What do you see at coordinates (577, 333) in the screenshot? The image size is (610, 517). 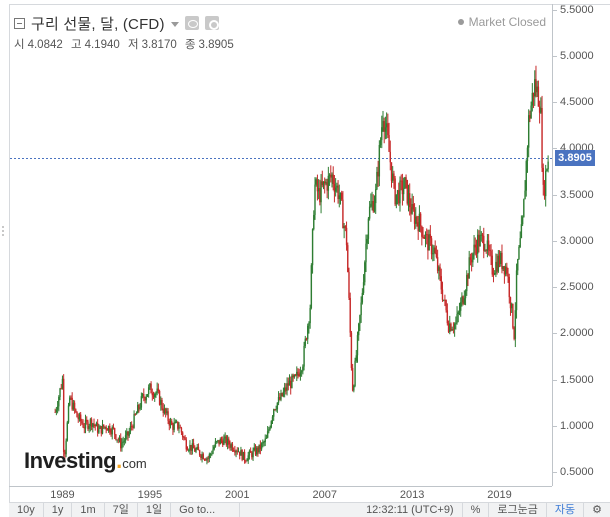 I see `price-tick-label: 2.0000` at bounding box center [577, 333].